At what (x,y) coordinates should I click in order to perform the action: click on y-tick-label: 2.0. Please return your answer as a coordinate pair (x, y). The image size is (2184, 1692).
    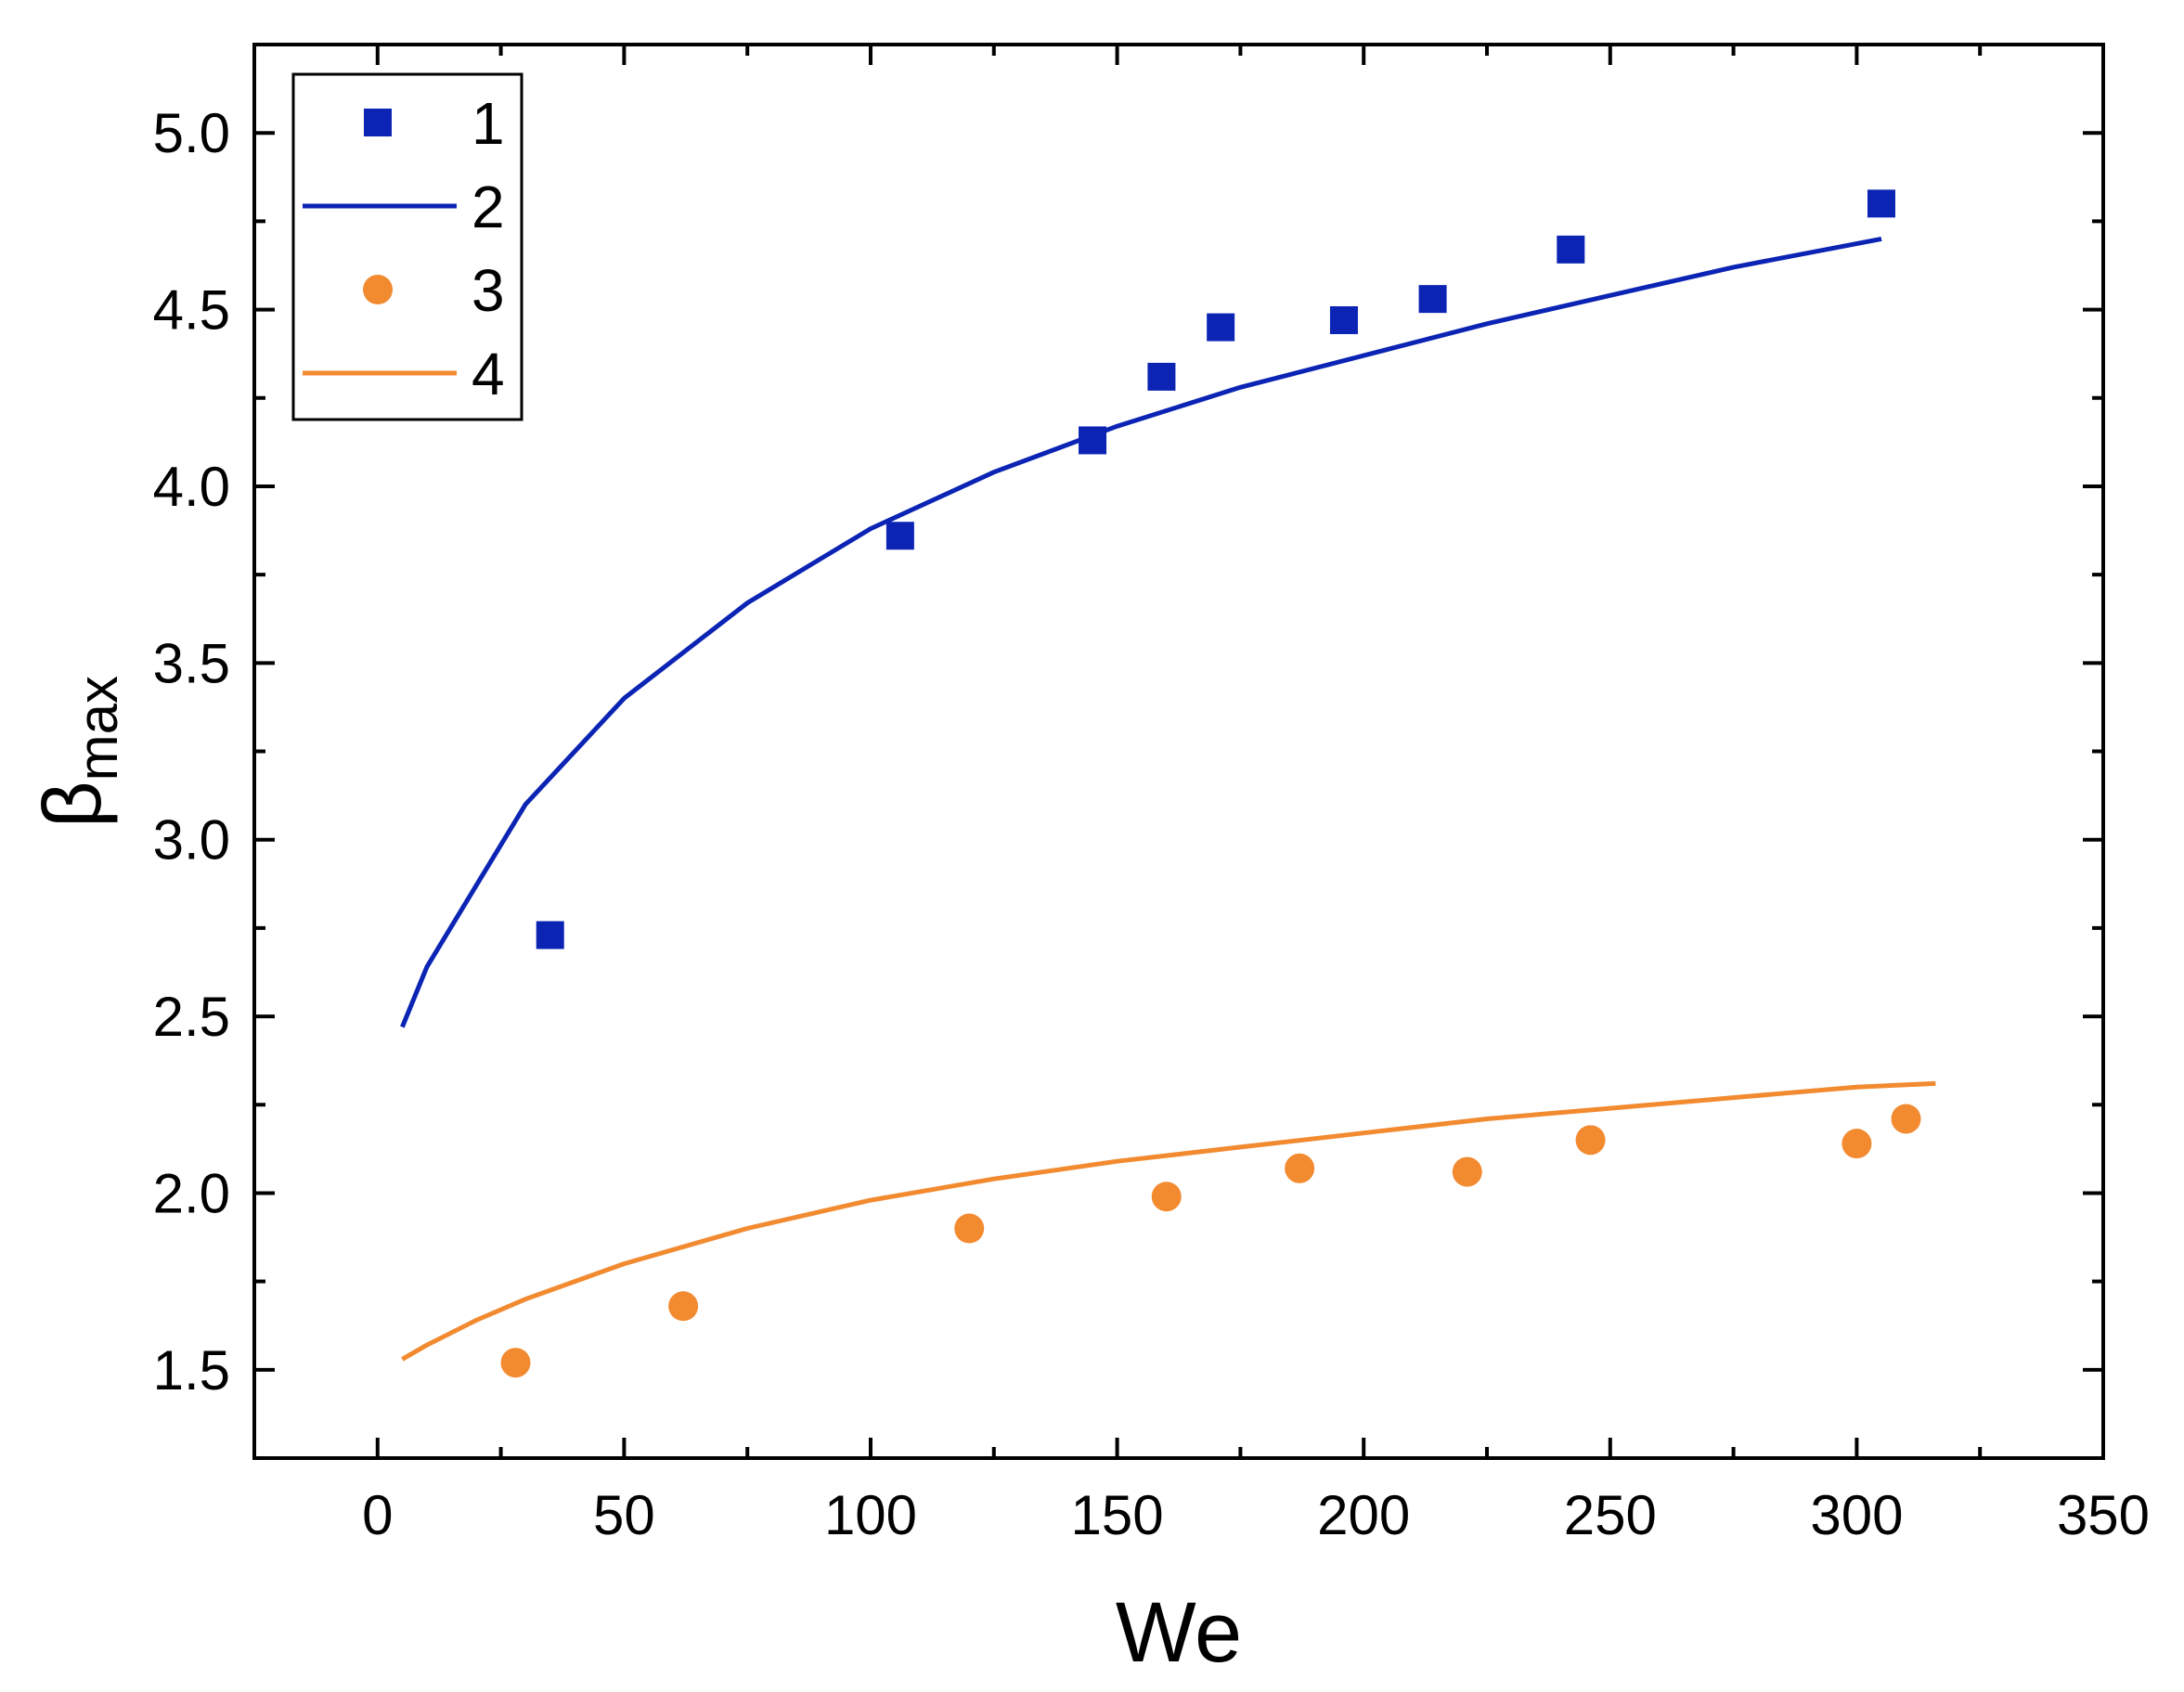
    Looking at the image, I should click on (191, 1193).